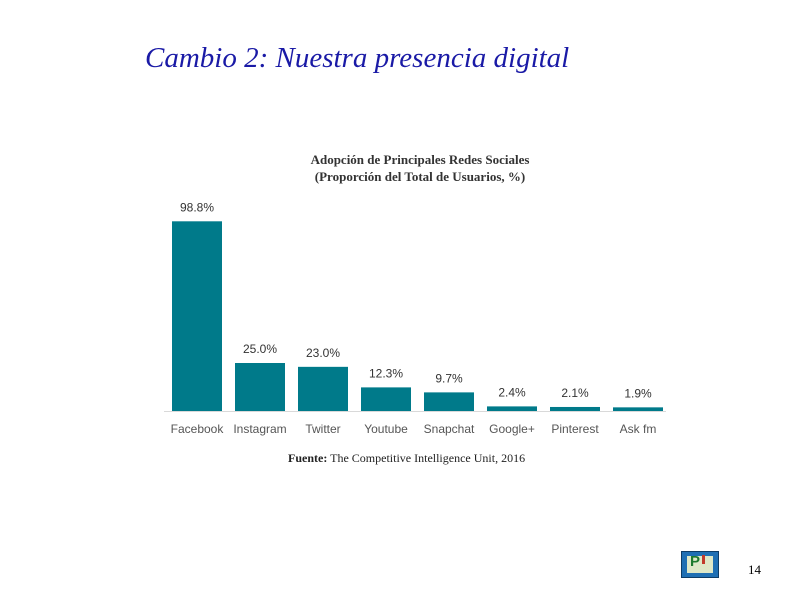 The image size is (794, 595). Describe the element at coordinates (512, 392) in the screenshot. I see `data-label: 2.4%` at that location.